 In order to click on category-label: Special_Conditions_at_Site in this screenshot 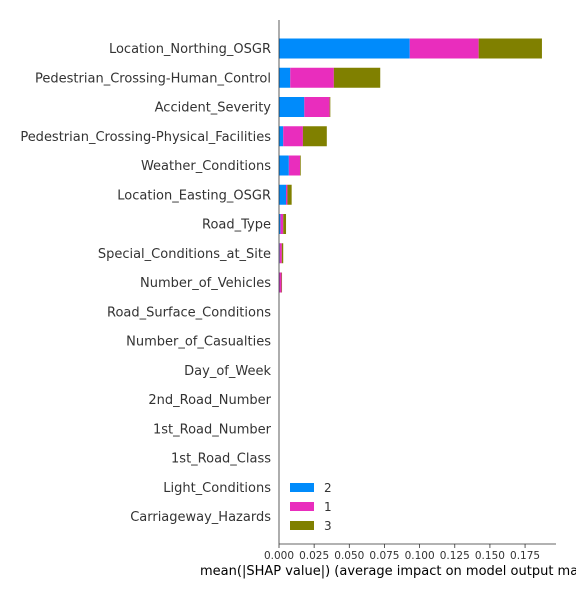, I will do `click(184, 254)`.